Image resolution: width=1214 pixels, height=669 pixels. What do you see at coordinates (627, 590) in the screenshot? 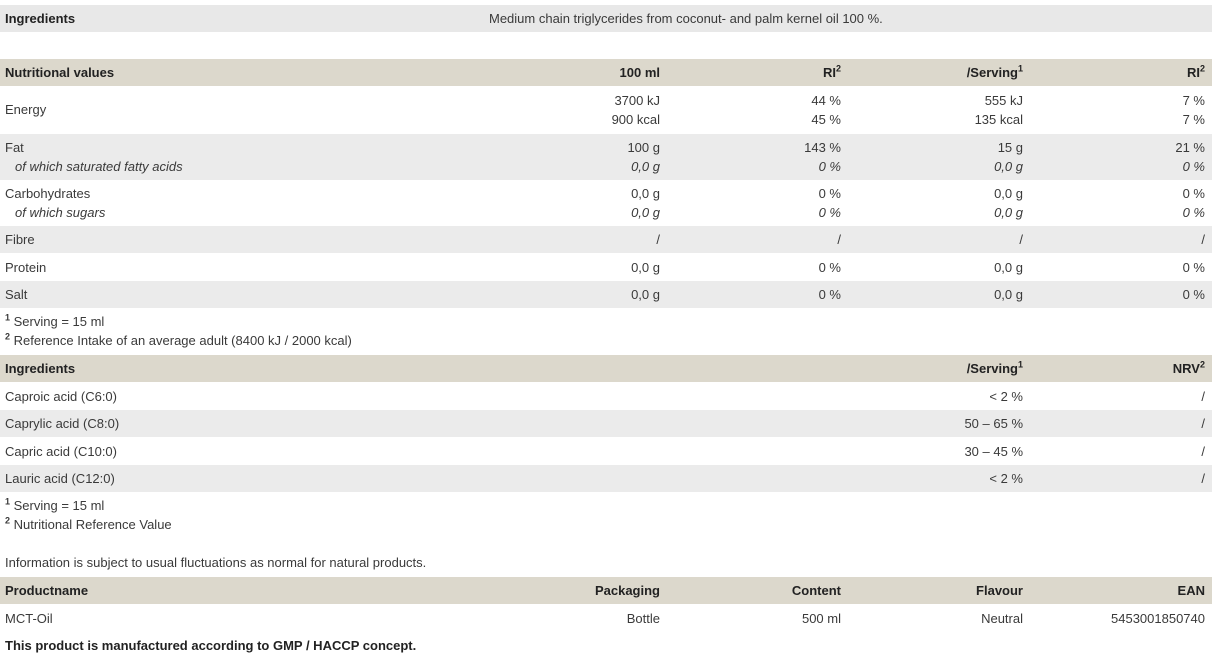
I see `header-packaging: Packaging` at bounding box center [627, 590].